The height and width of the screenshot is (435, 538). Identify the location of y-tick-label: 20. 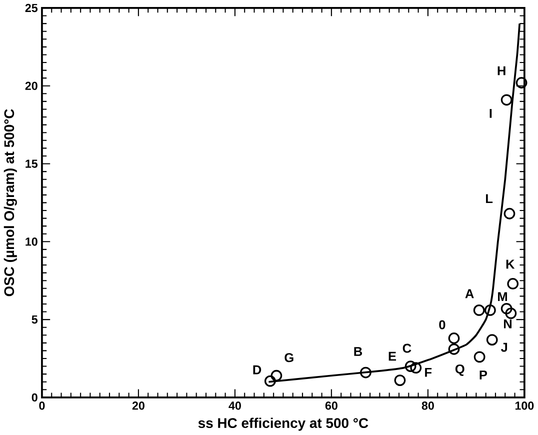
(31, 86).